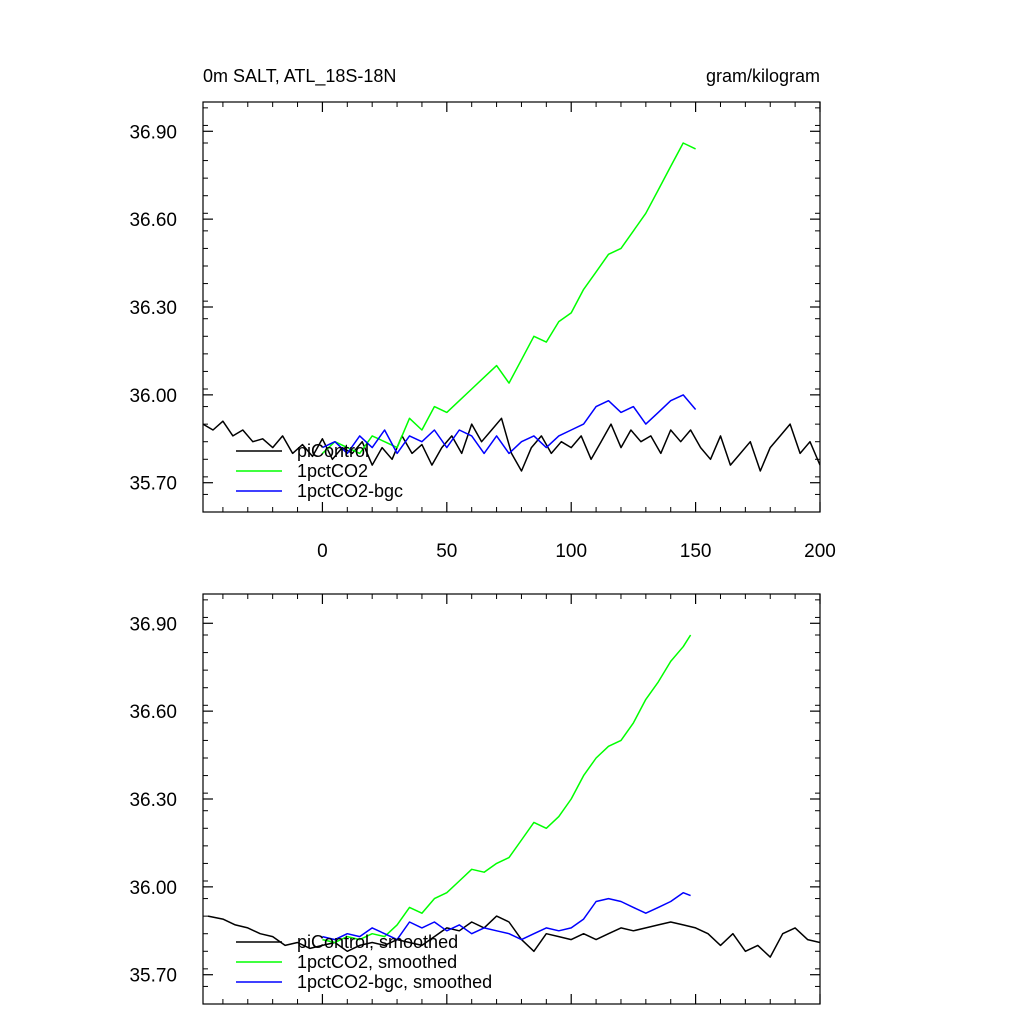  What do you see at coordinates (377, 942) in the screenshot?
I see `legend-label: piControl, smoothed` at bounding box center [377, 942].